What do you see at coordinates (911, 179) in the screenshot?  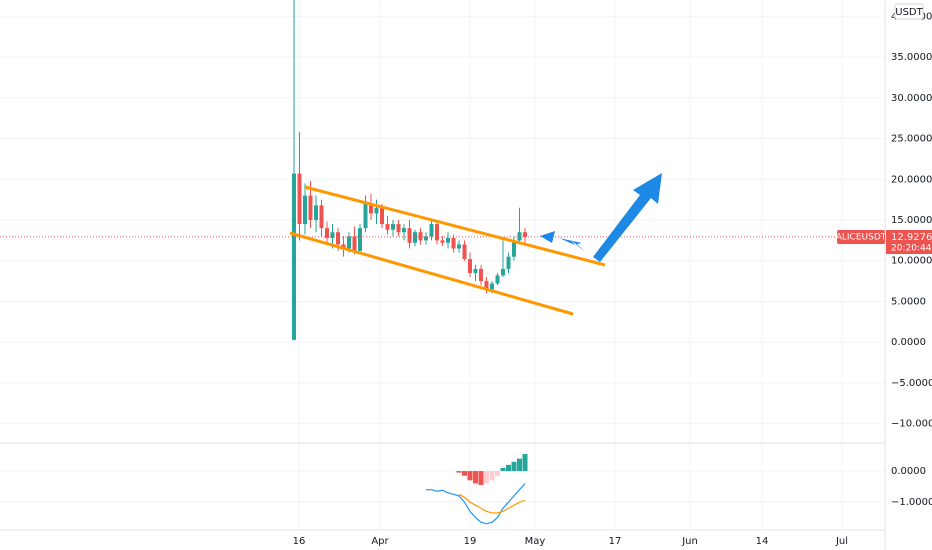 I see `y-tick-label: 20.0000` at bounding box center [911, 179].